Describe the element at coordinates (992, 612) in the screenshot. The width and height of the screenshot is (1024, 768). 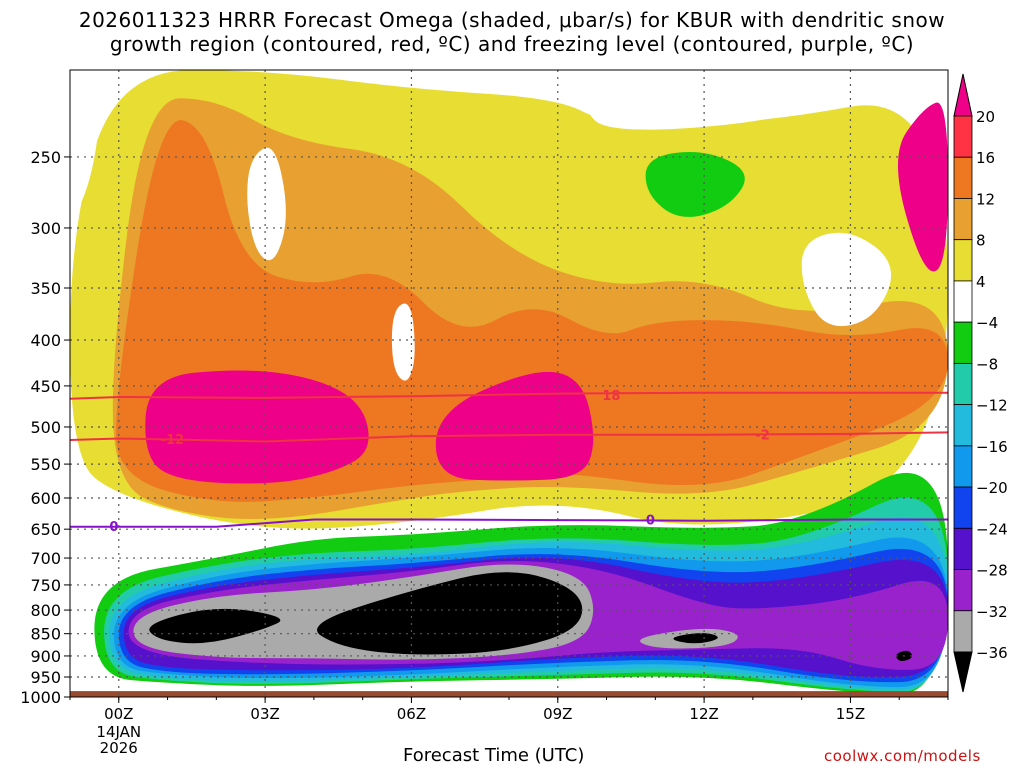
I see `colorbar-label-12: −32` at that location.